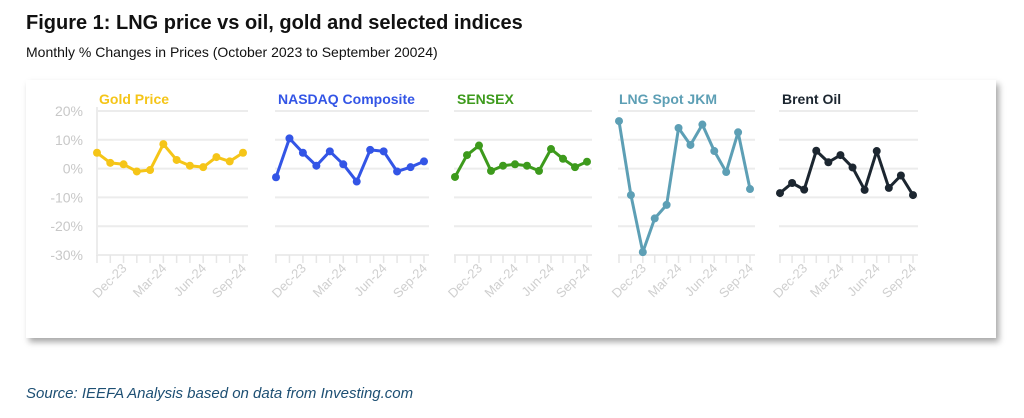 This screenshot has height=418, width=1024. I want to click on panel-title: SENSEX, so click(485, 99).